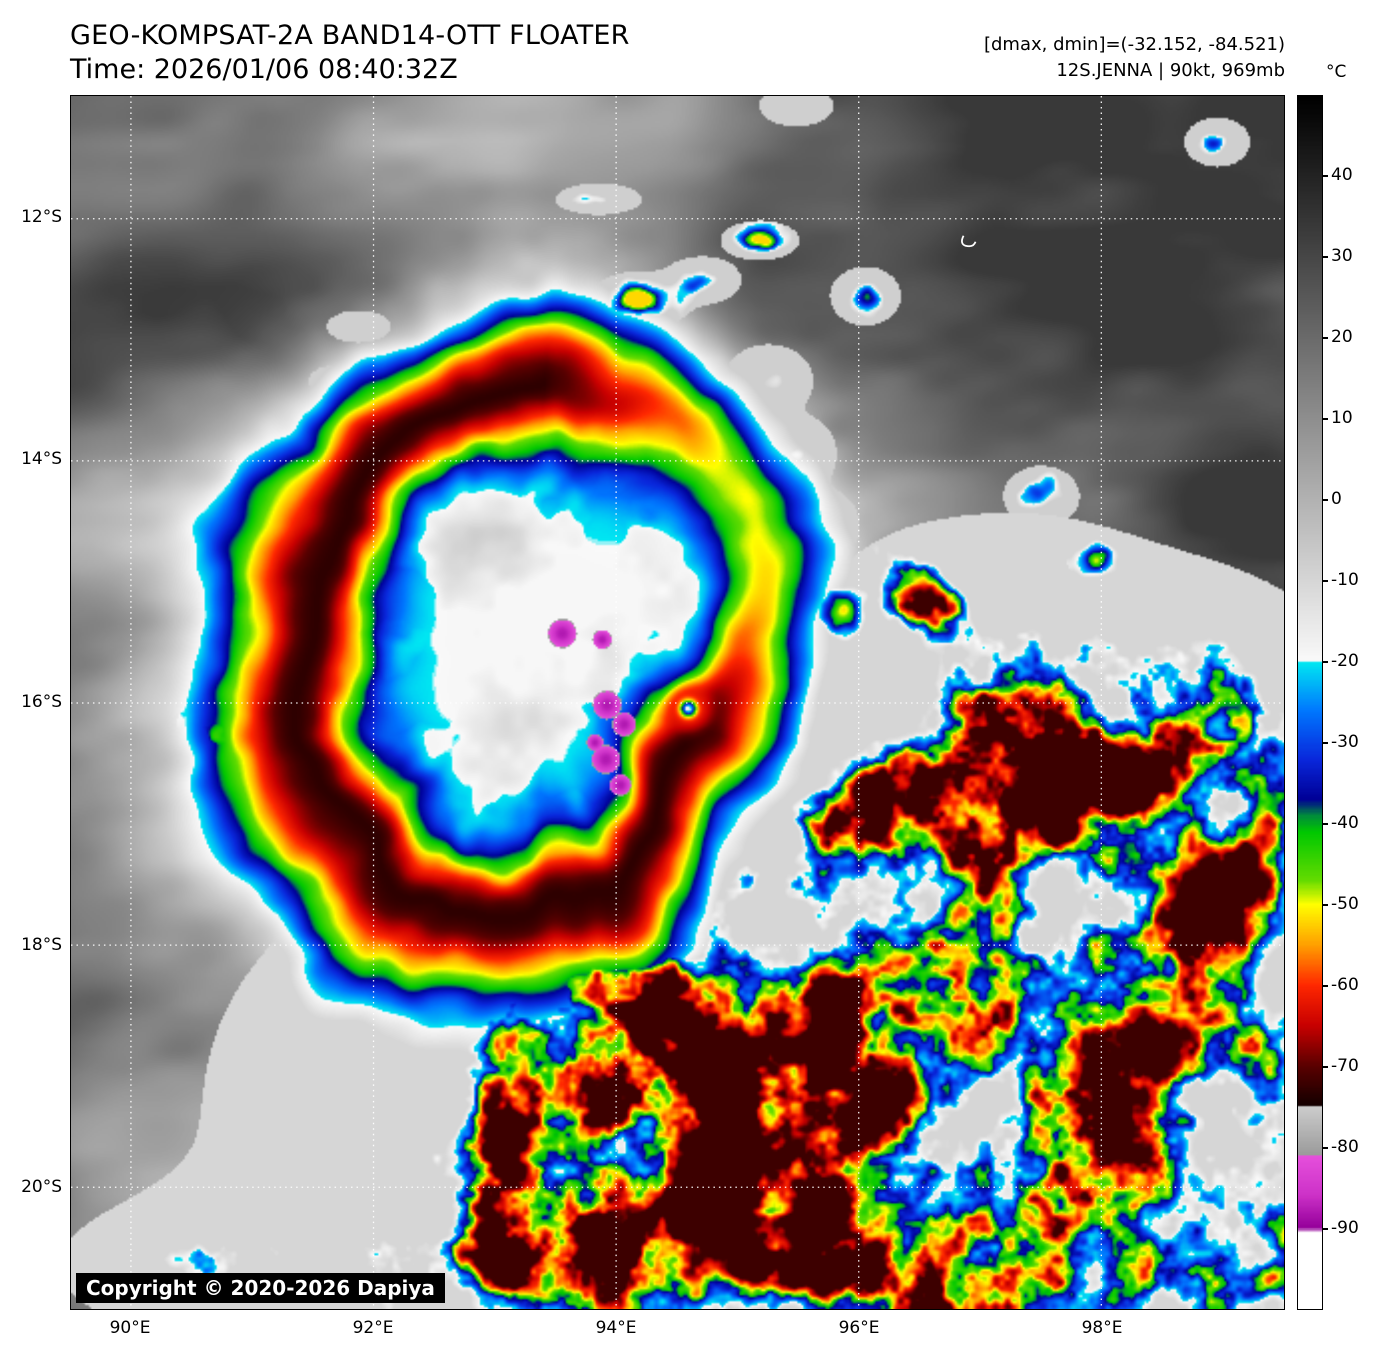 The width and height of the screenshot is (1388, 1359). I want to click on colorbar-tick-label: -60, so click(1345, 985).